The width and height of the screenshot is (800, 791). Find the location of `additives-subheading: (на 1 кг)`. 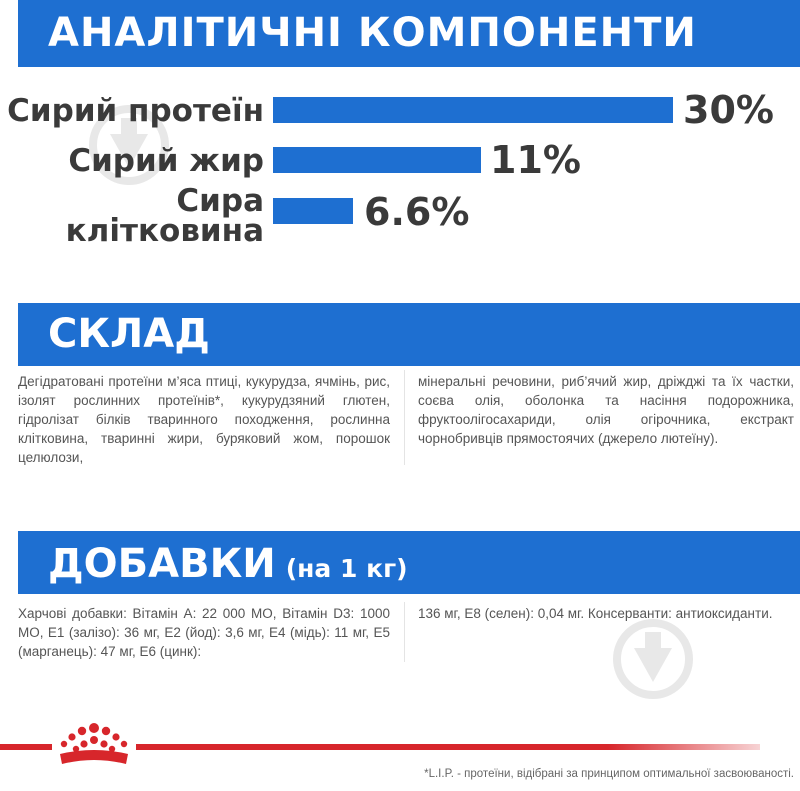

additives-subheading: (на 1 кг) is located at coordinates (346, 568).